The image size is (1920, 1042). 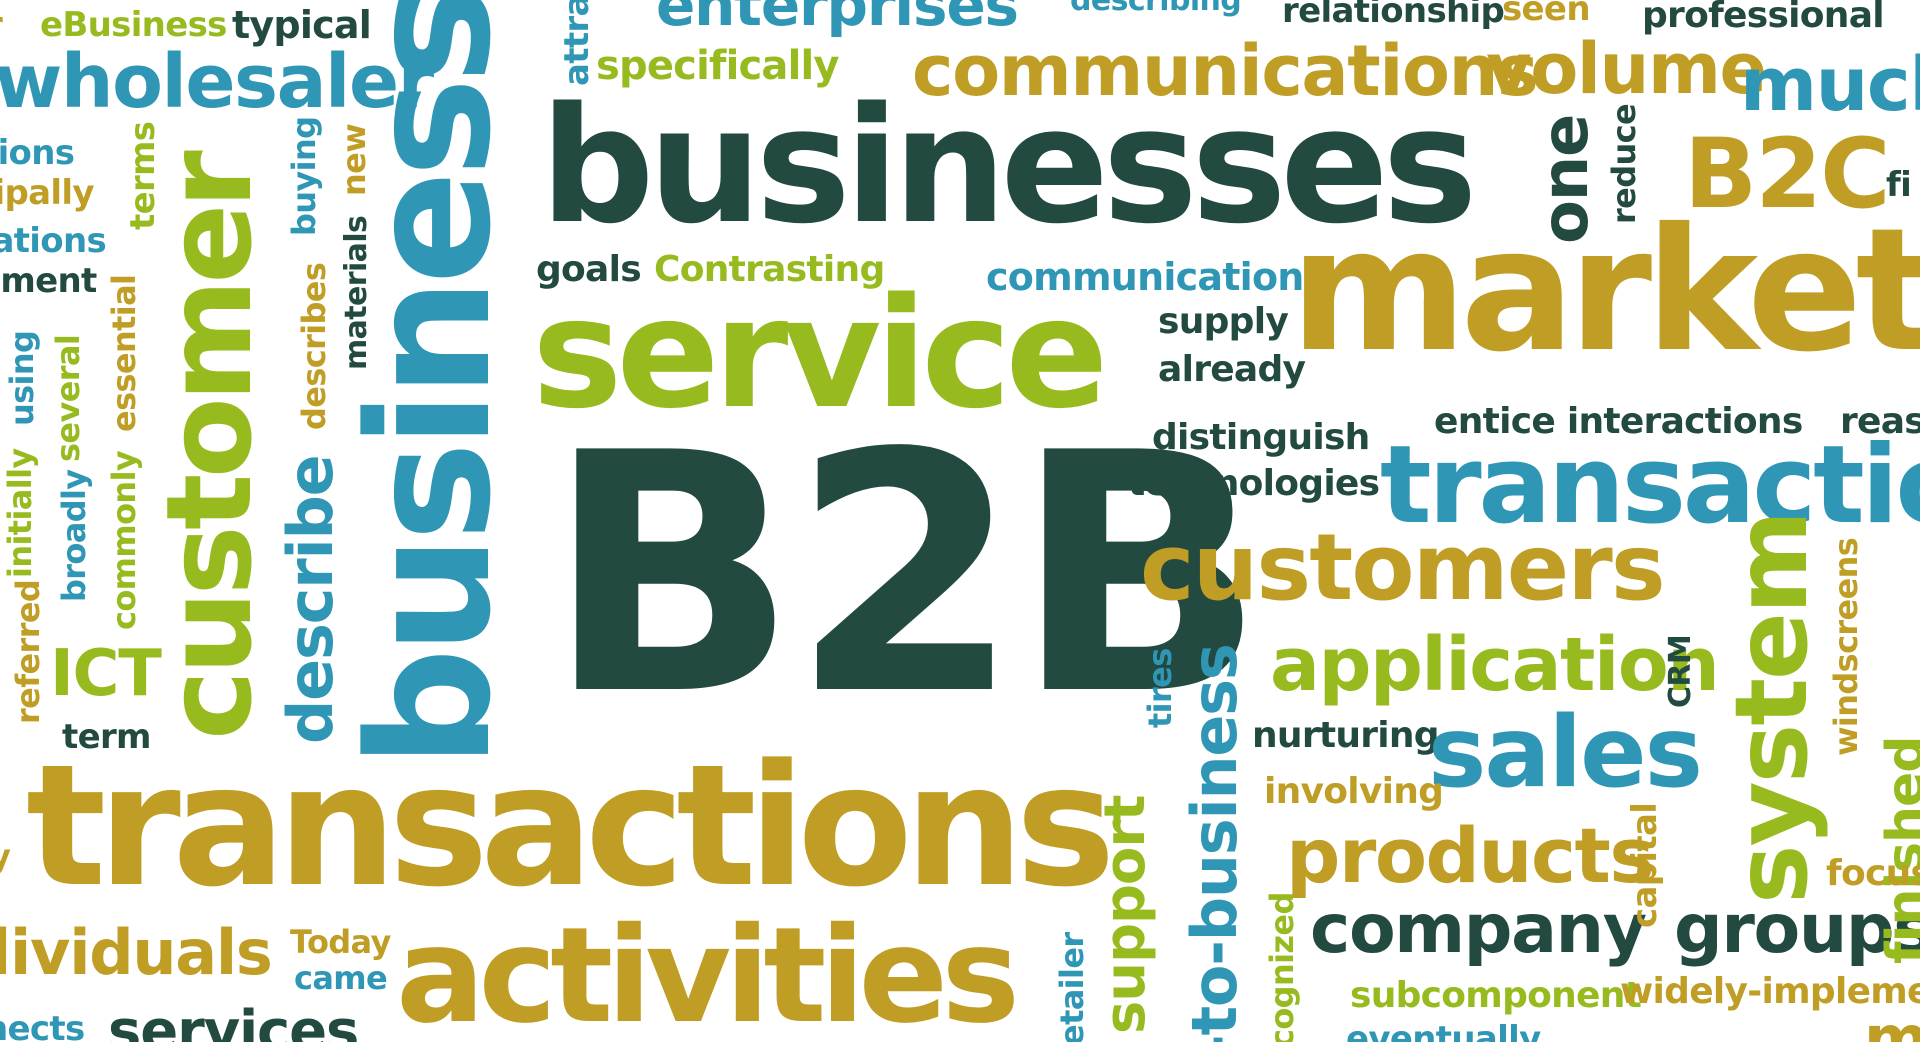 I want to click on word-marketing: marketi, so click(x=1605, y=291).